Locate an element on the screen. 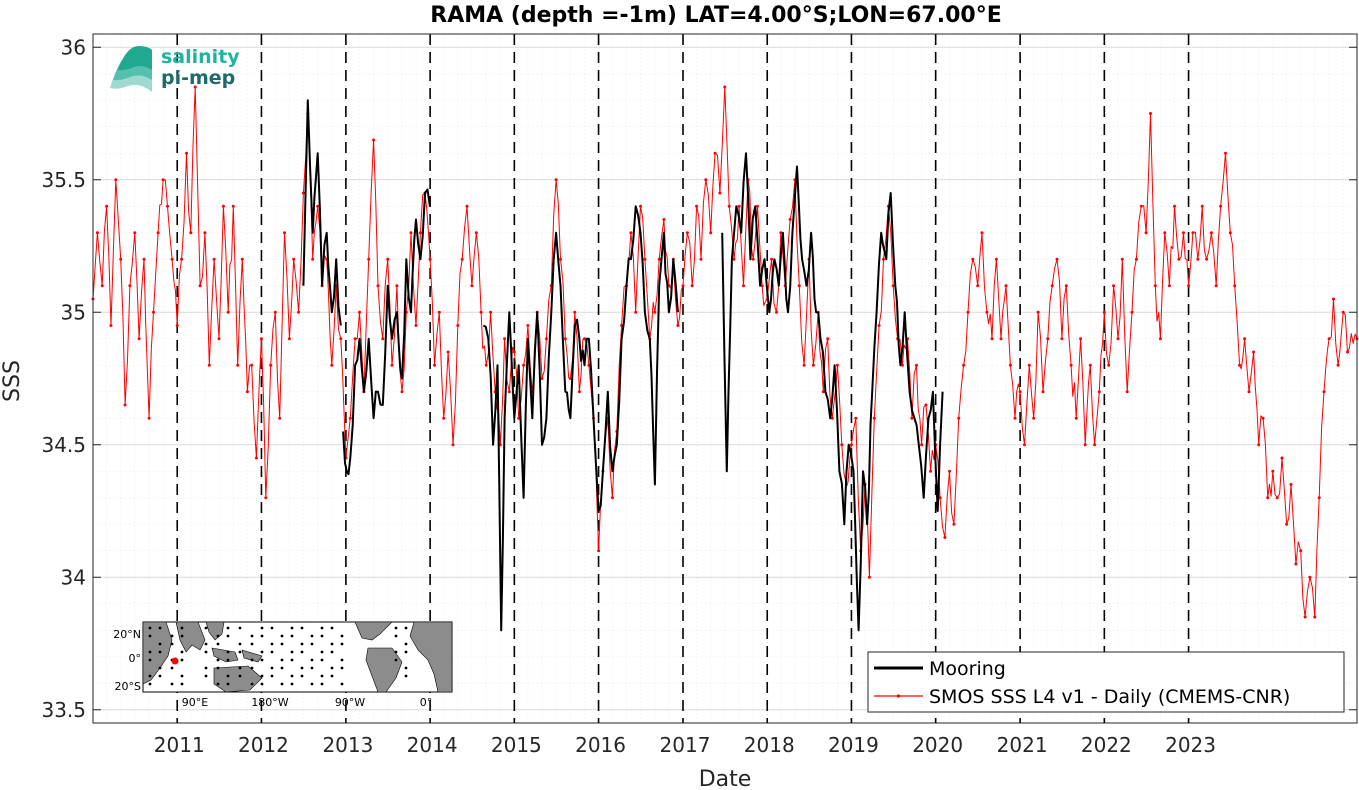 This screenshot has width=1359, height=790. pi-mep-logo: salinity pi-mep is located at coordinates (175, 69).